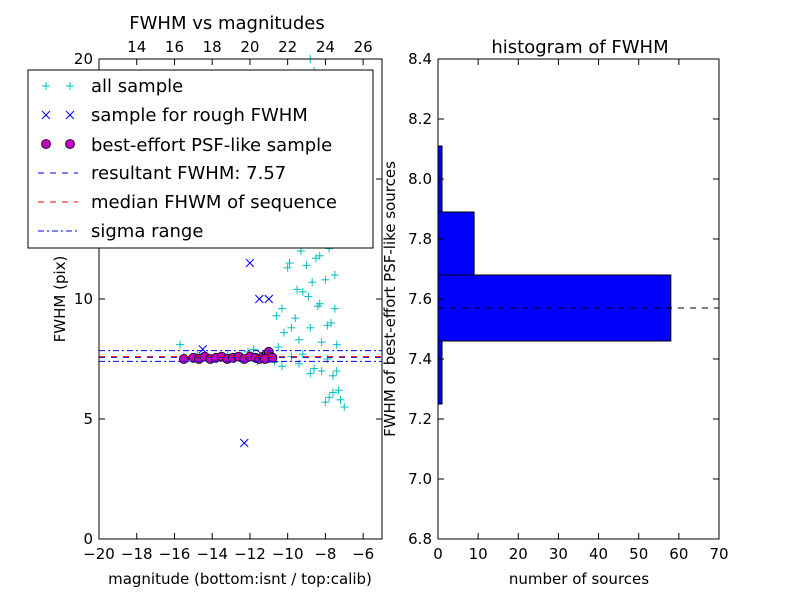 This screenshot has width=800, height=600. I want to click on y-tick-label: 5, so click(88, 419).